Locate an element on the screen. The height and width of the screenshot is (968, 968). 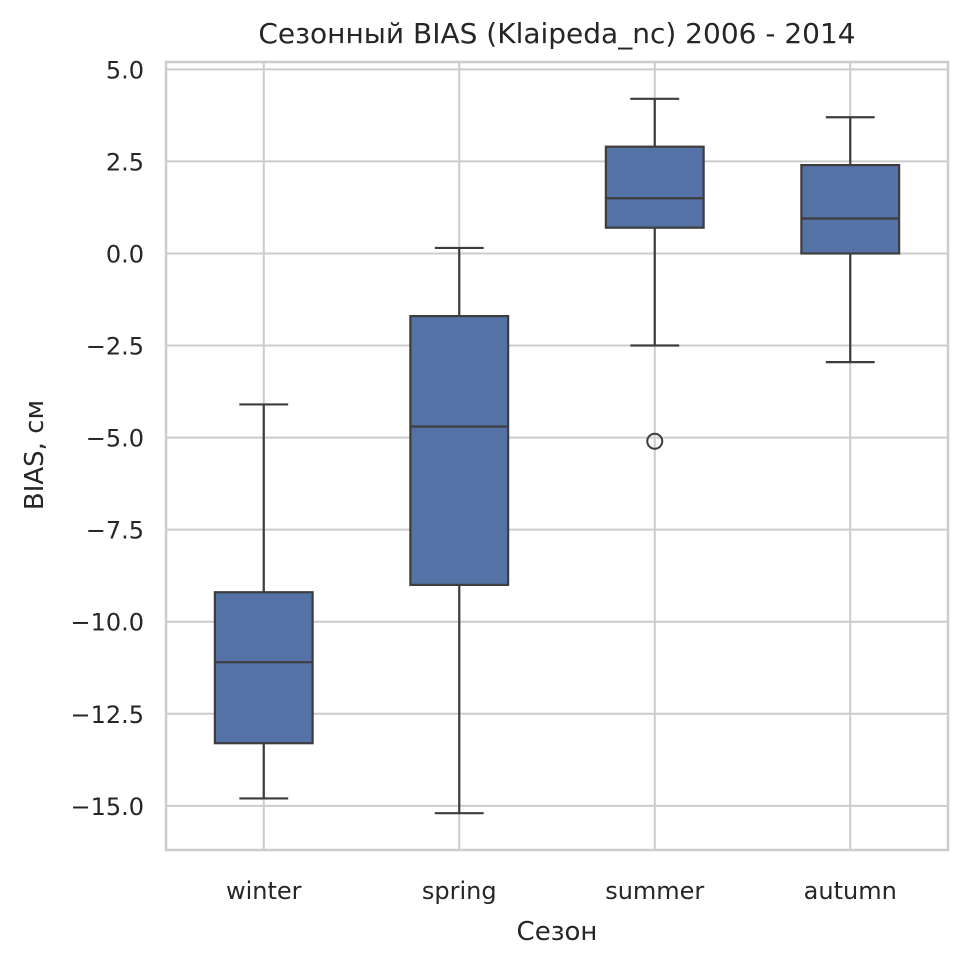
y-tick-label: −15.0 is located at coordinates (107, 807).